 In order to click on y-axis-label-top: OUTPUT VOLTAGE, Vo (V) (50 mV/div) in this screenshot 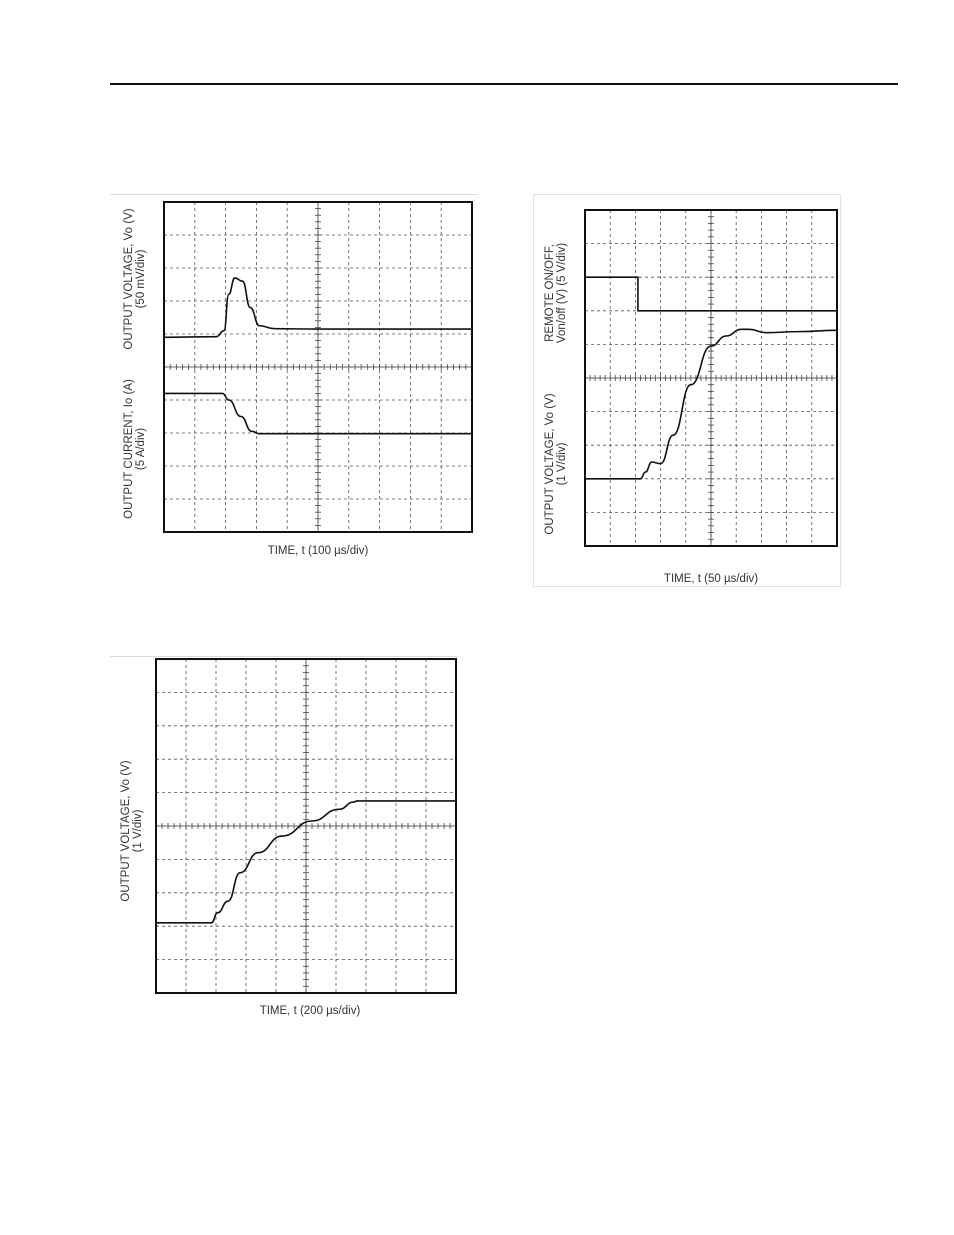, I will do `click(135, 279)`.